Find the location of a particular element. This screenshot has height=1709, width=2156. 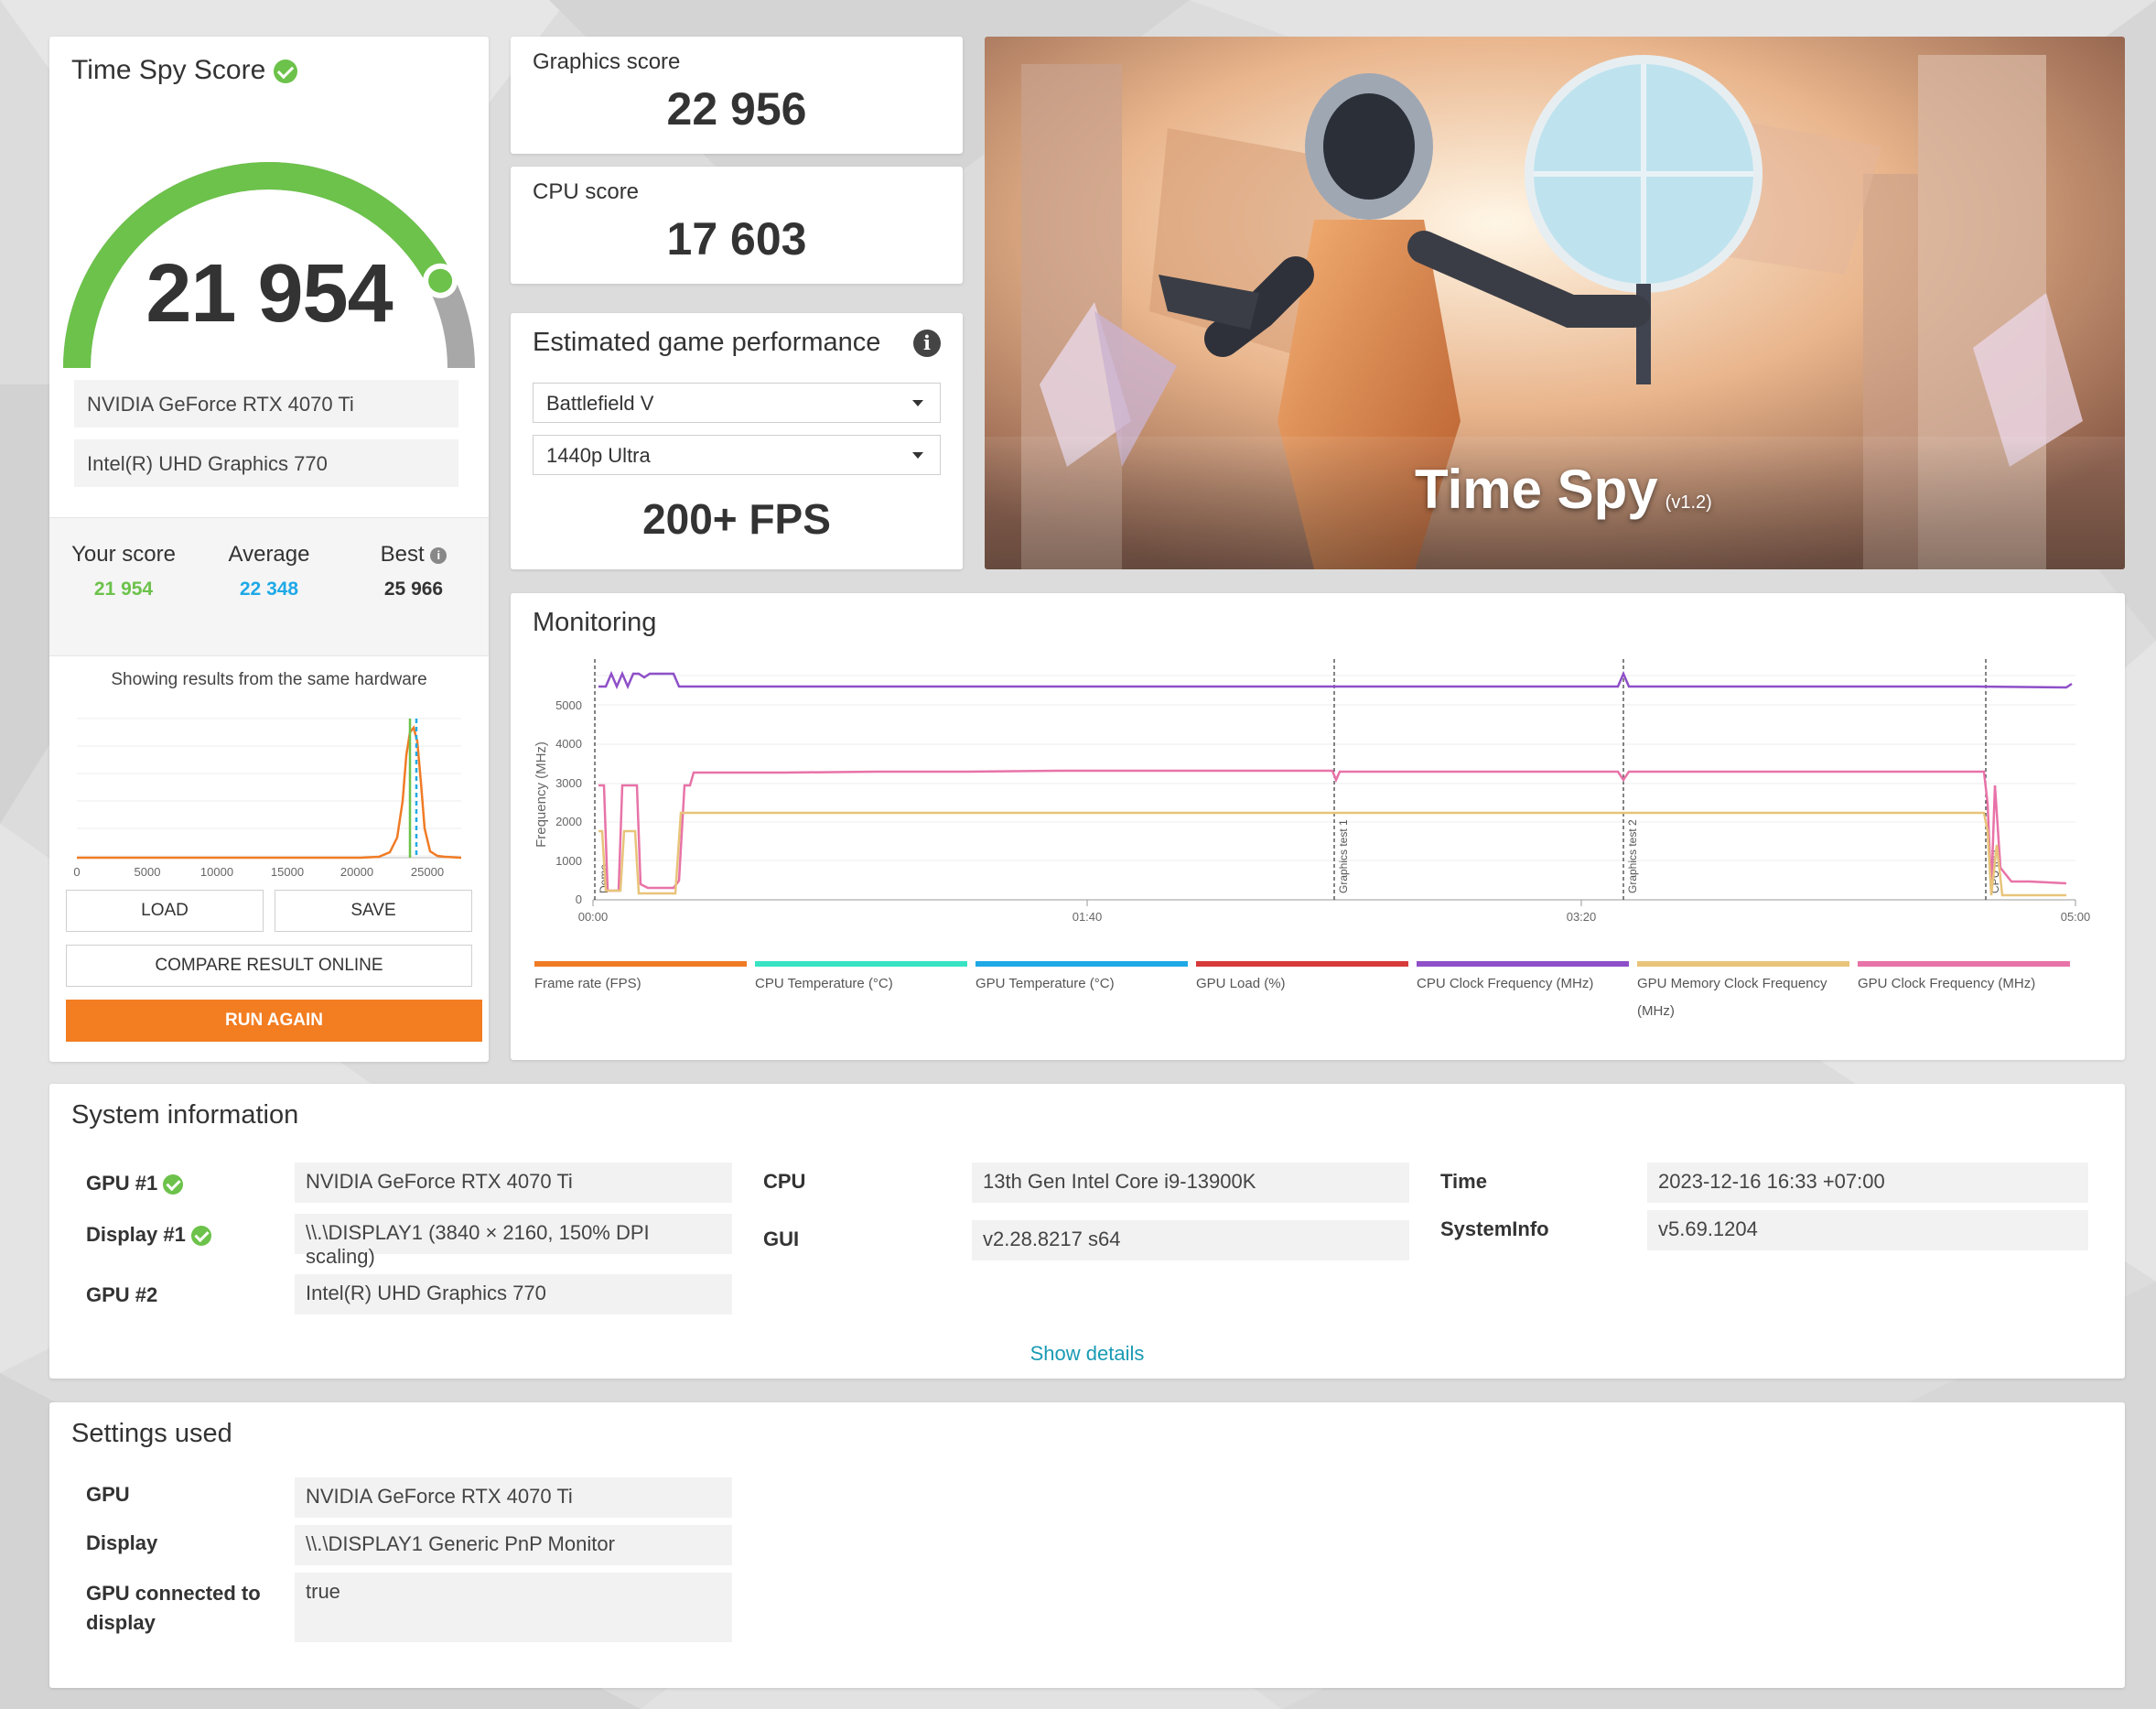

cpu-score-card: CPU score 17 603 is located at coordinates (737, 225).